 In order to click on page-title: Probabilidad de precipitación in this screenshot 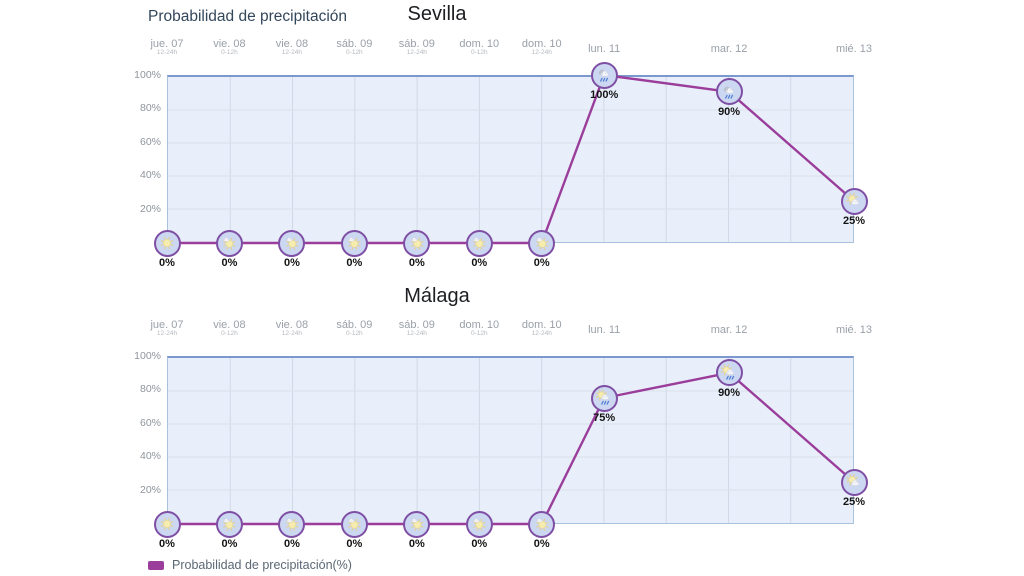, I will do `click(248, 16)`.